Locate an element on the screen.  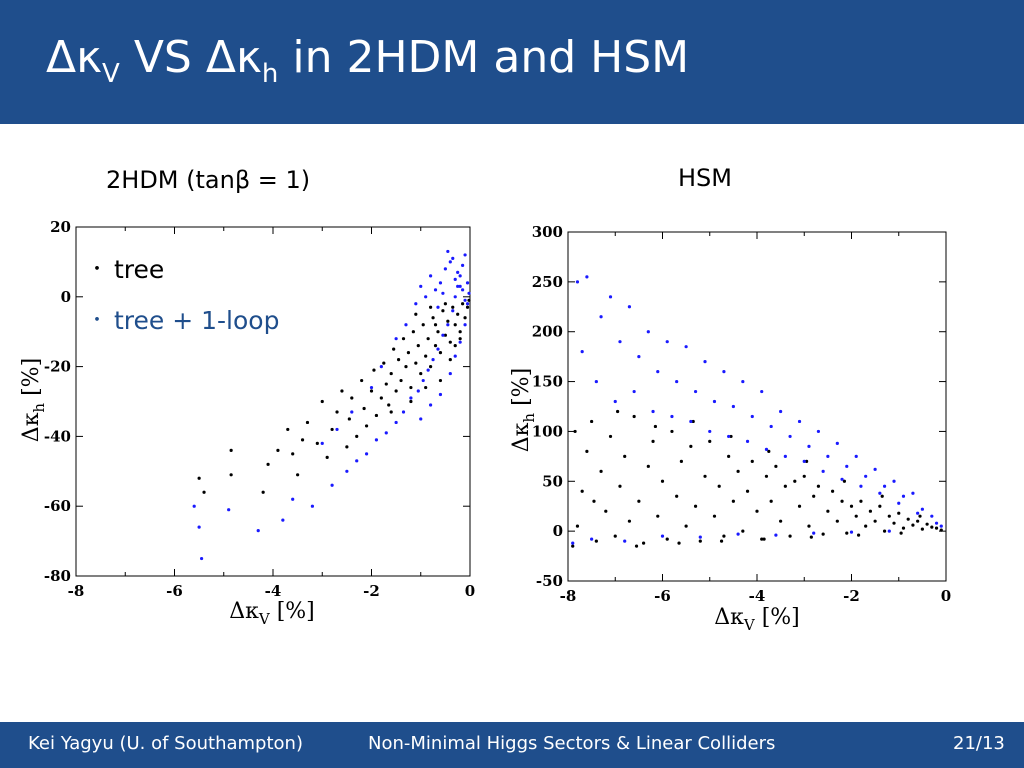
x-tick-label: -2 is located at coordinates (851, 596).